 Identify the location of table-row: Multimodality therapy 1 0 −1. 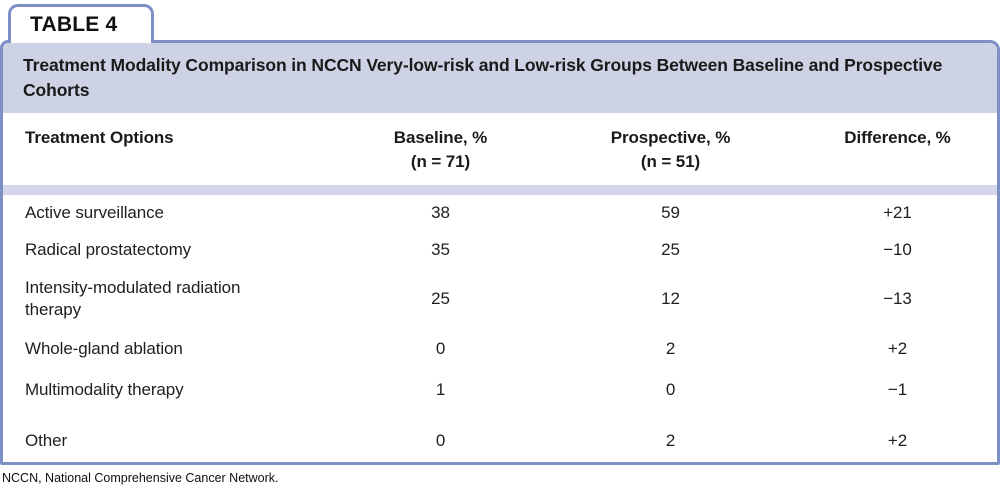
(500, 390).